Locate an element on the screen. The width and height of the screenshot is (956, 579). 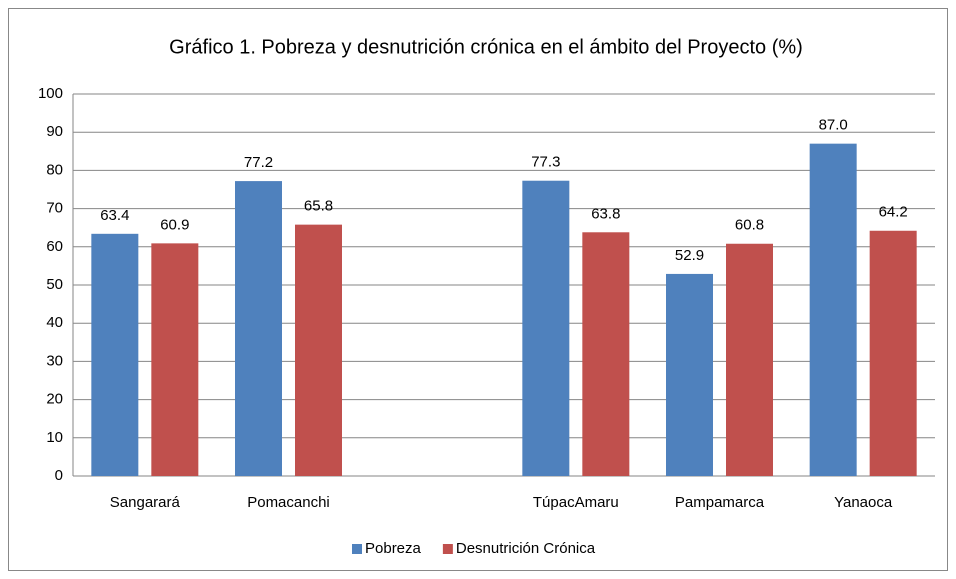
y-tick-label: 100 is located at coordinates (50, 93).